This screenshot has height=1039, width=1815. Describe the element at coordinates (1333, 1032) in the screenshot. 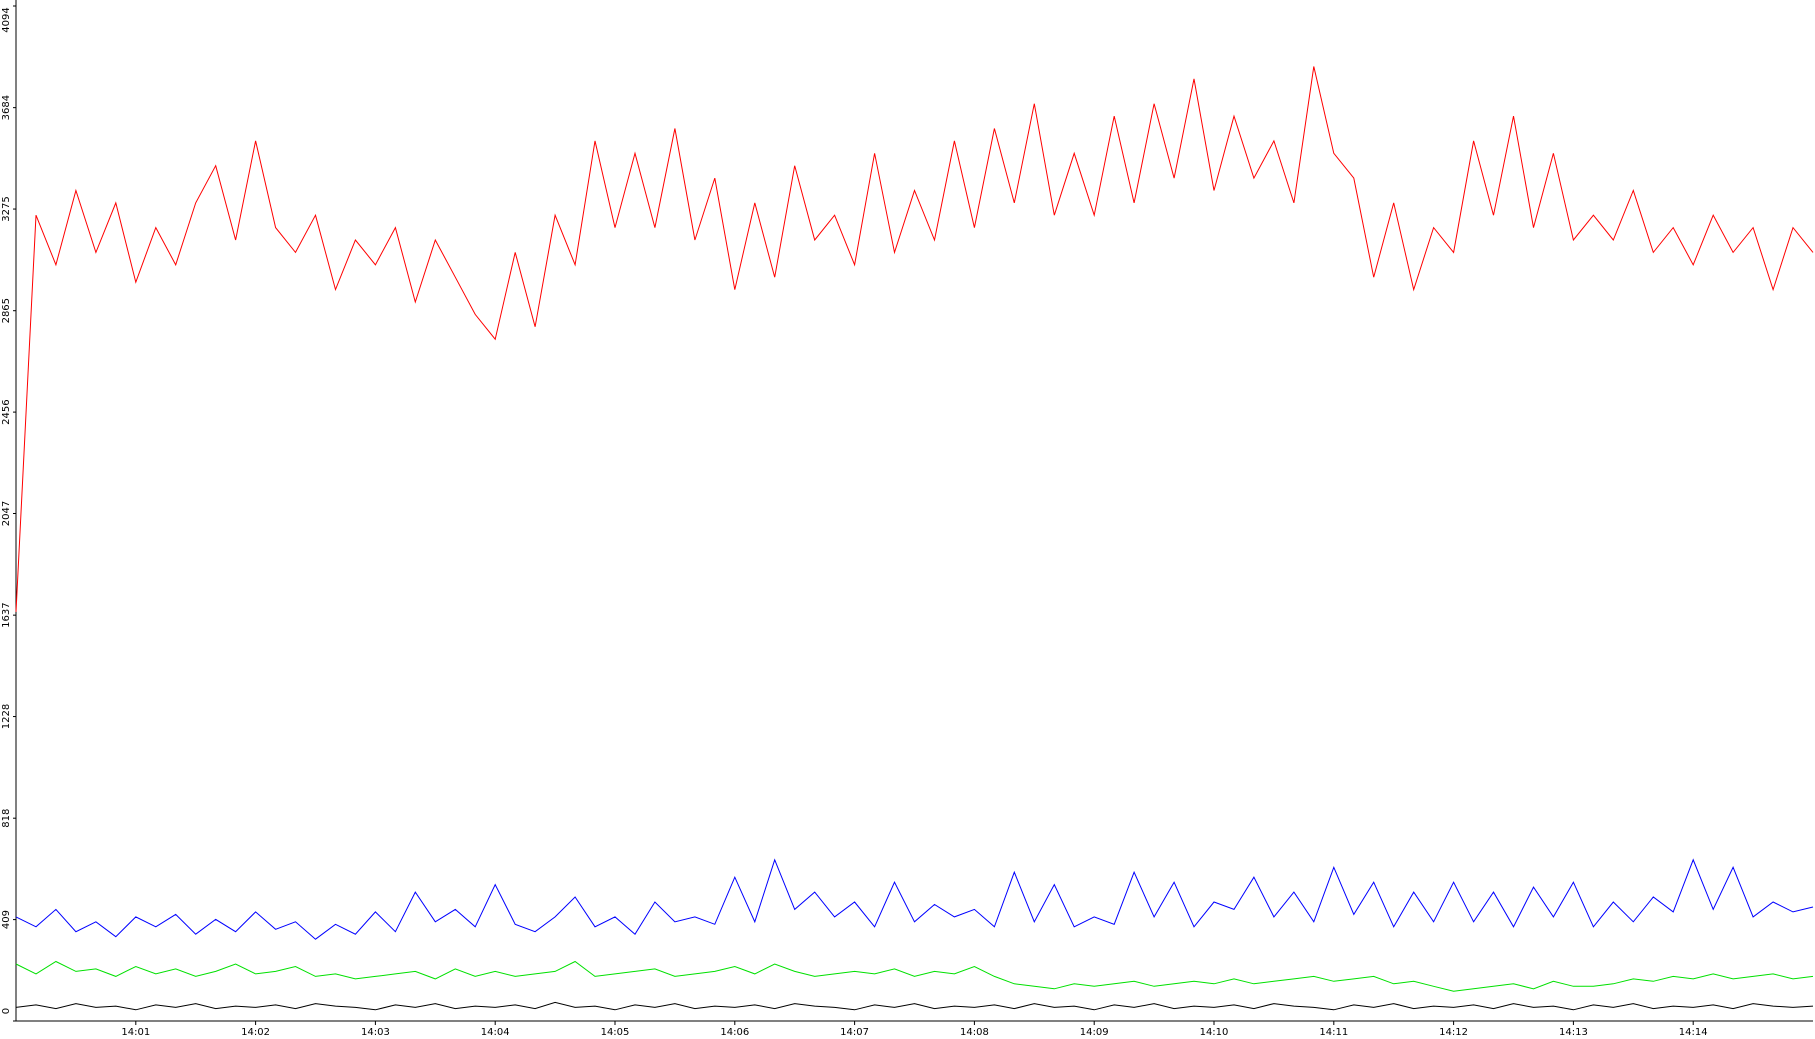

I see `x-tick-label: 14:11` at that location.